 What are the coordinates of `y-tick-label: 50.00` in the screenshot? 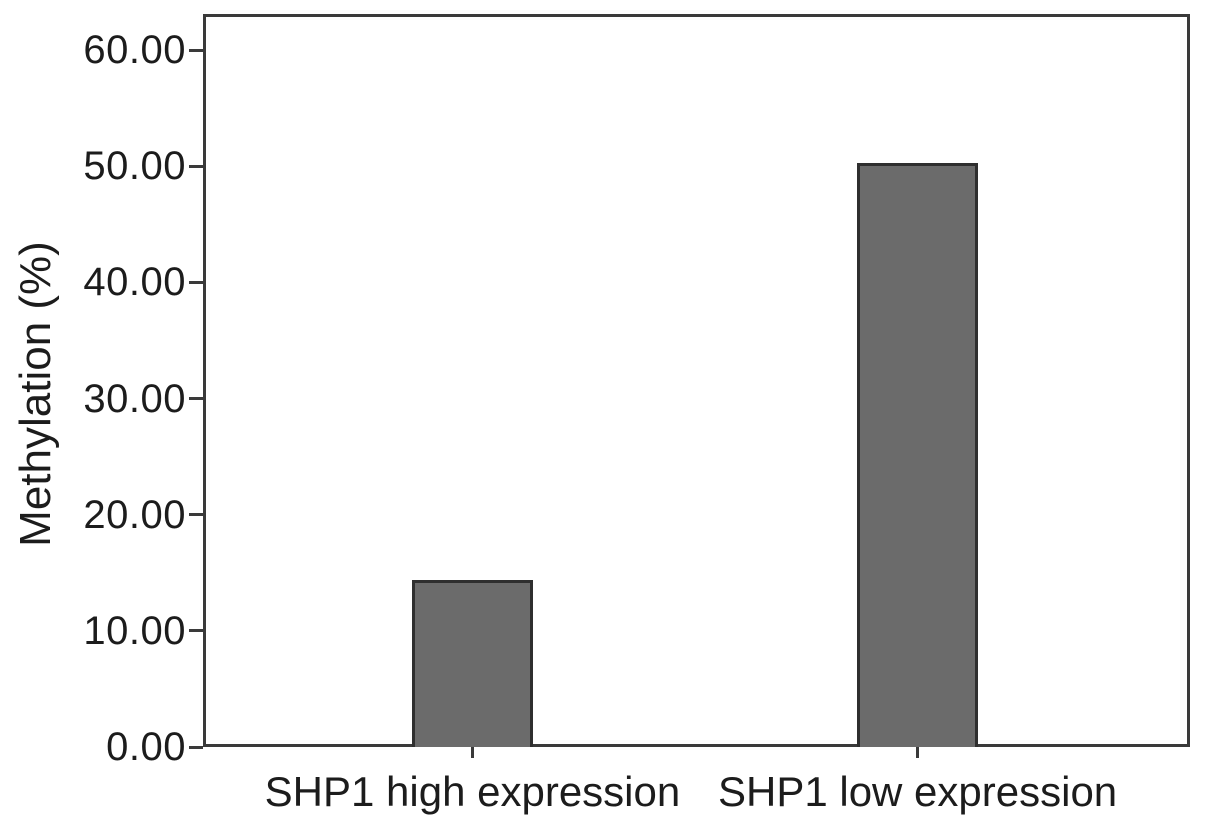 It's located at (134, 166).